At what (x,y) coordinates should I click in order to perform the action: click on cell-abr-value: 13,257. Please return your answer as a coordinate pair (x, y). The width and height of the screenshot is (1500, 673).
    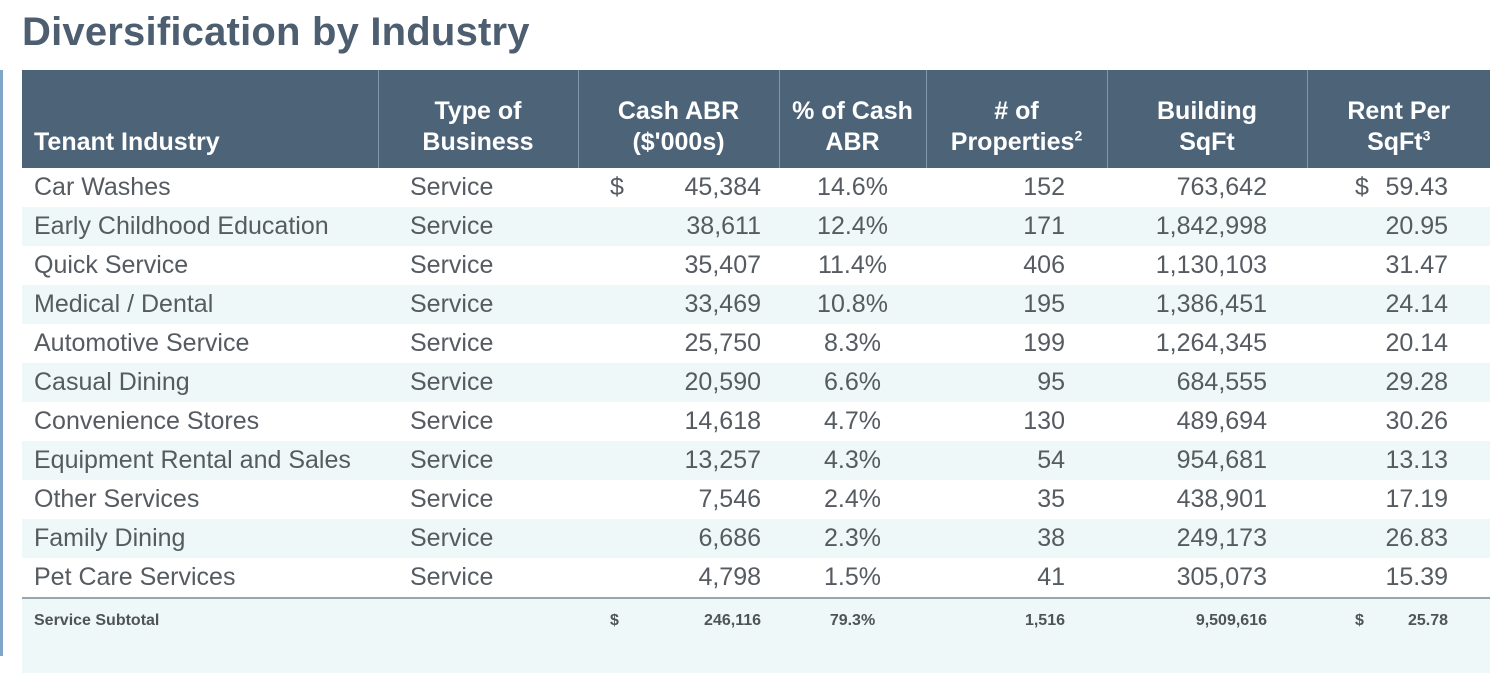
    Looking at the image, I should click on (722, 460).